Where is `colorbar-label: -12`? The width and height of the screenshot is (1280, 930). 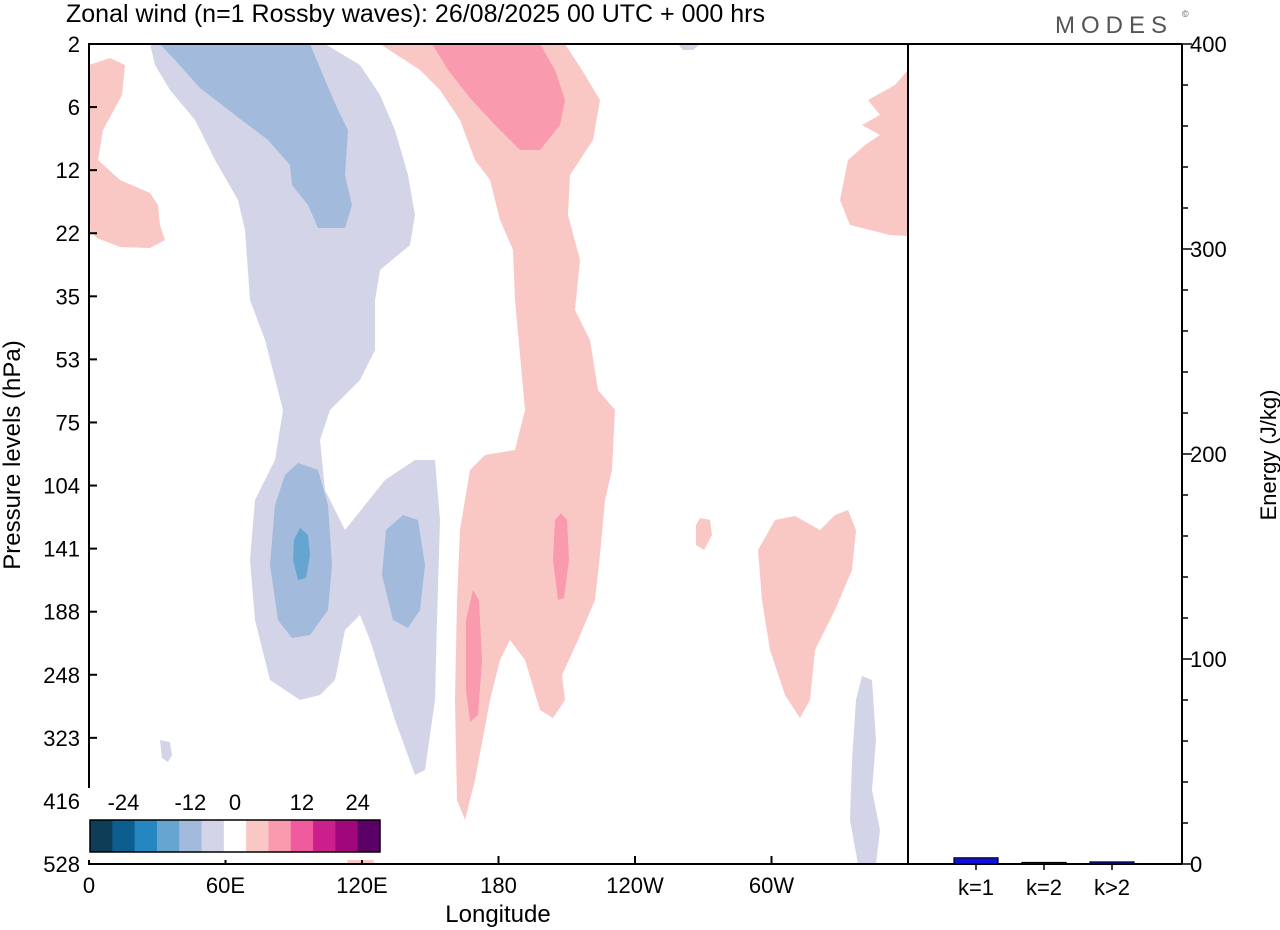
colorbar-label: -12 is located at coordinates (190, 802).